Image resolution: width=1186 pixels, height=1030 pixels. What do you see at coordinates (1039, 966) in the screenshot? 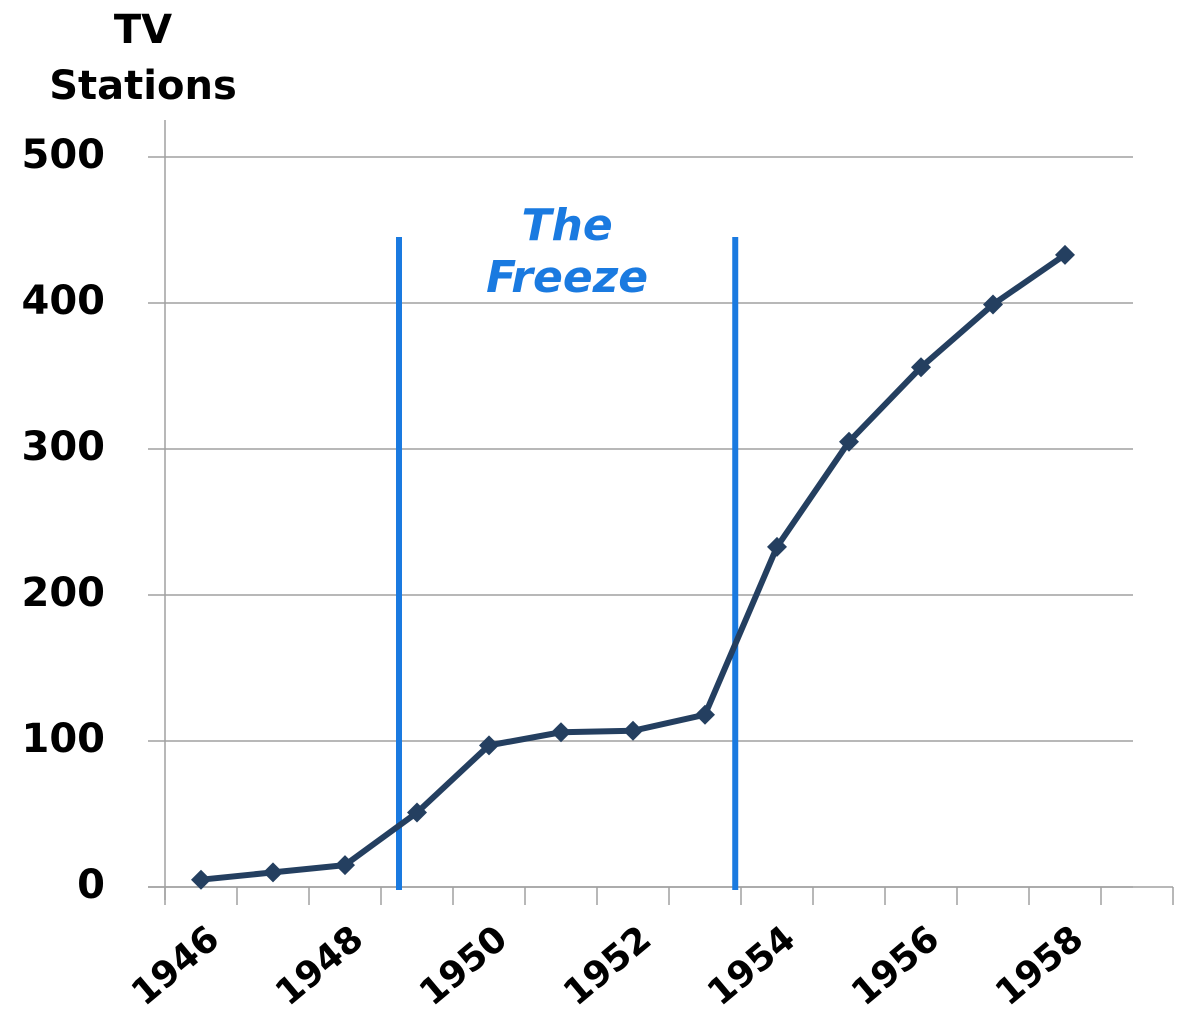
I see `x-tick-label: 1958` at bounding box center [1039, 966].